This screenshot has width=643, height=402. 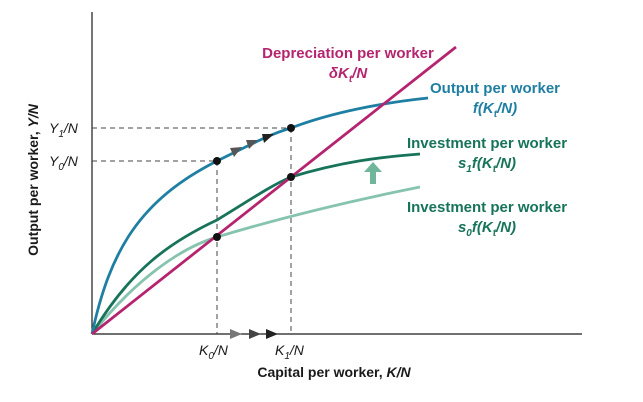 What do you see at coordinates (334, 372) in the screenshot?
I see `x-axis-title: Capital per worker, K/N` at bounding box center [334, 372].